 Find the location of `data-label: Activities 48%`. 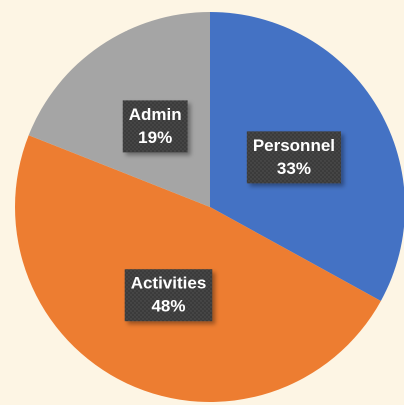

data-label: Activities 48% is located at coordinates (168, 295).